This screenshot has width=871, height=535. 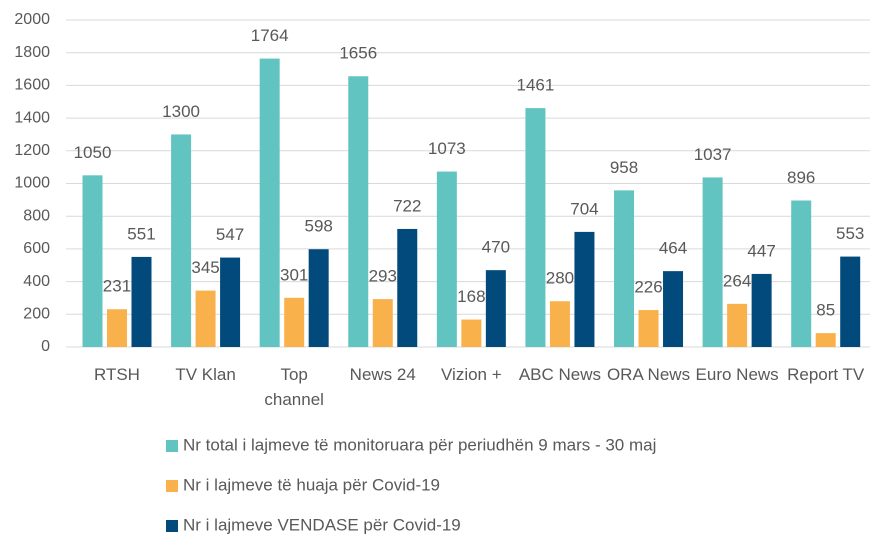 What do you see at coordinates (648, 374) in the screenshot?
I see `x-tick-label: ORA News` at bounding box center [648, 374].